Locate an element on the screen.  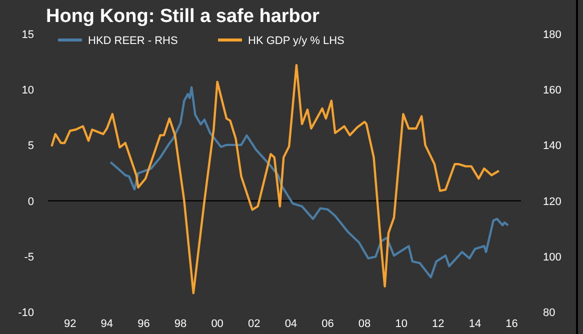
y2-tick-label: 120 is located at coordinates (552, 202).